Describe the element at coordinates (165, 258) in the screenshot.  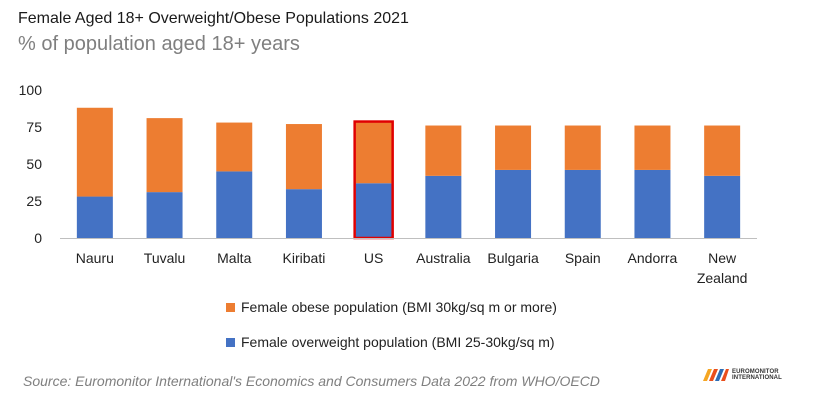
I see `x-tick-label: Tuvalu` at that location.